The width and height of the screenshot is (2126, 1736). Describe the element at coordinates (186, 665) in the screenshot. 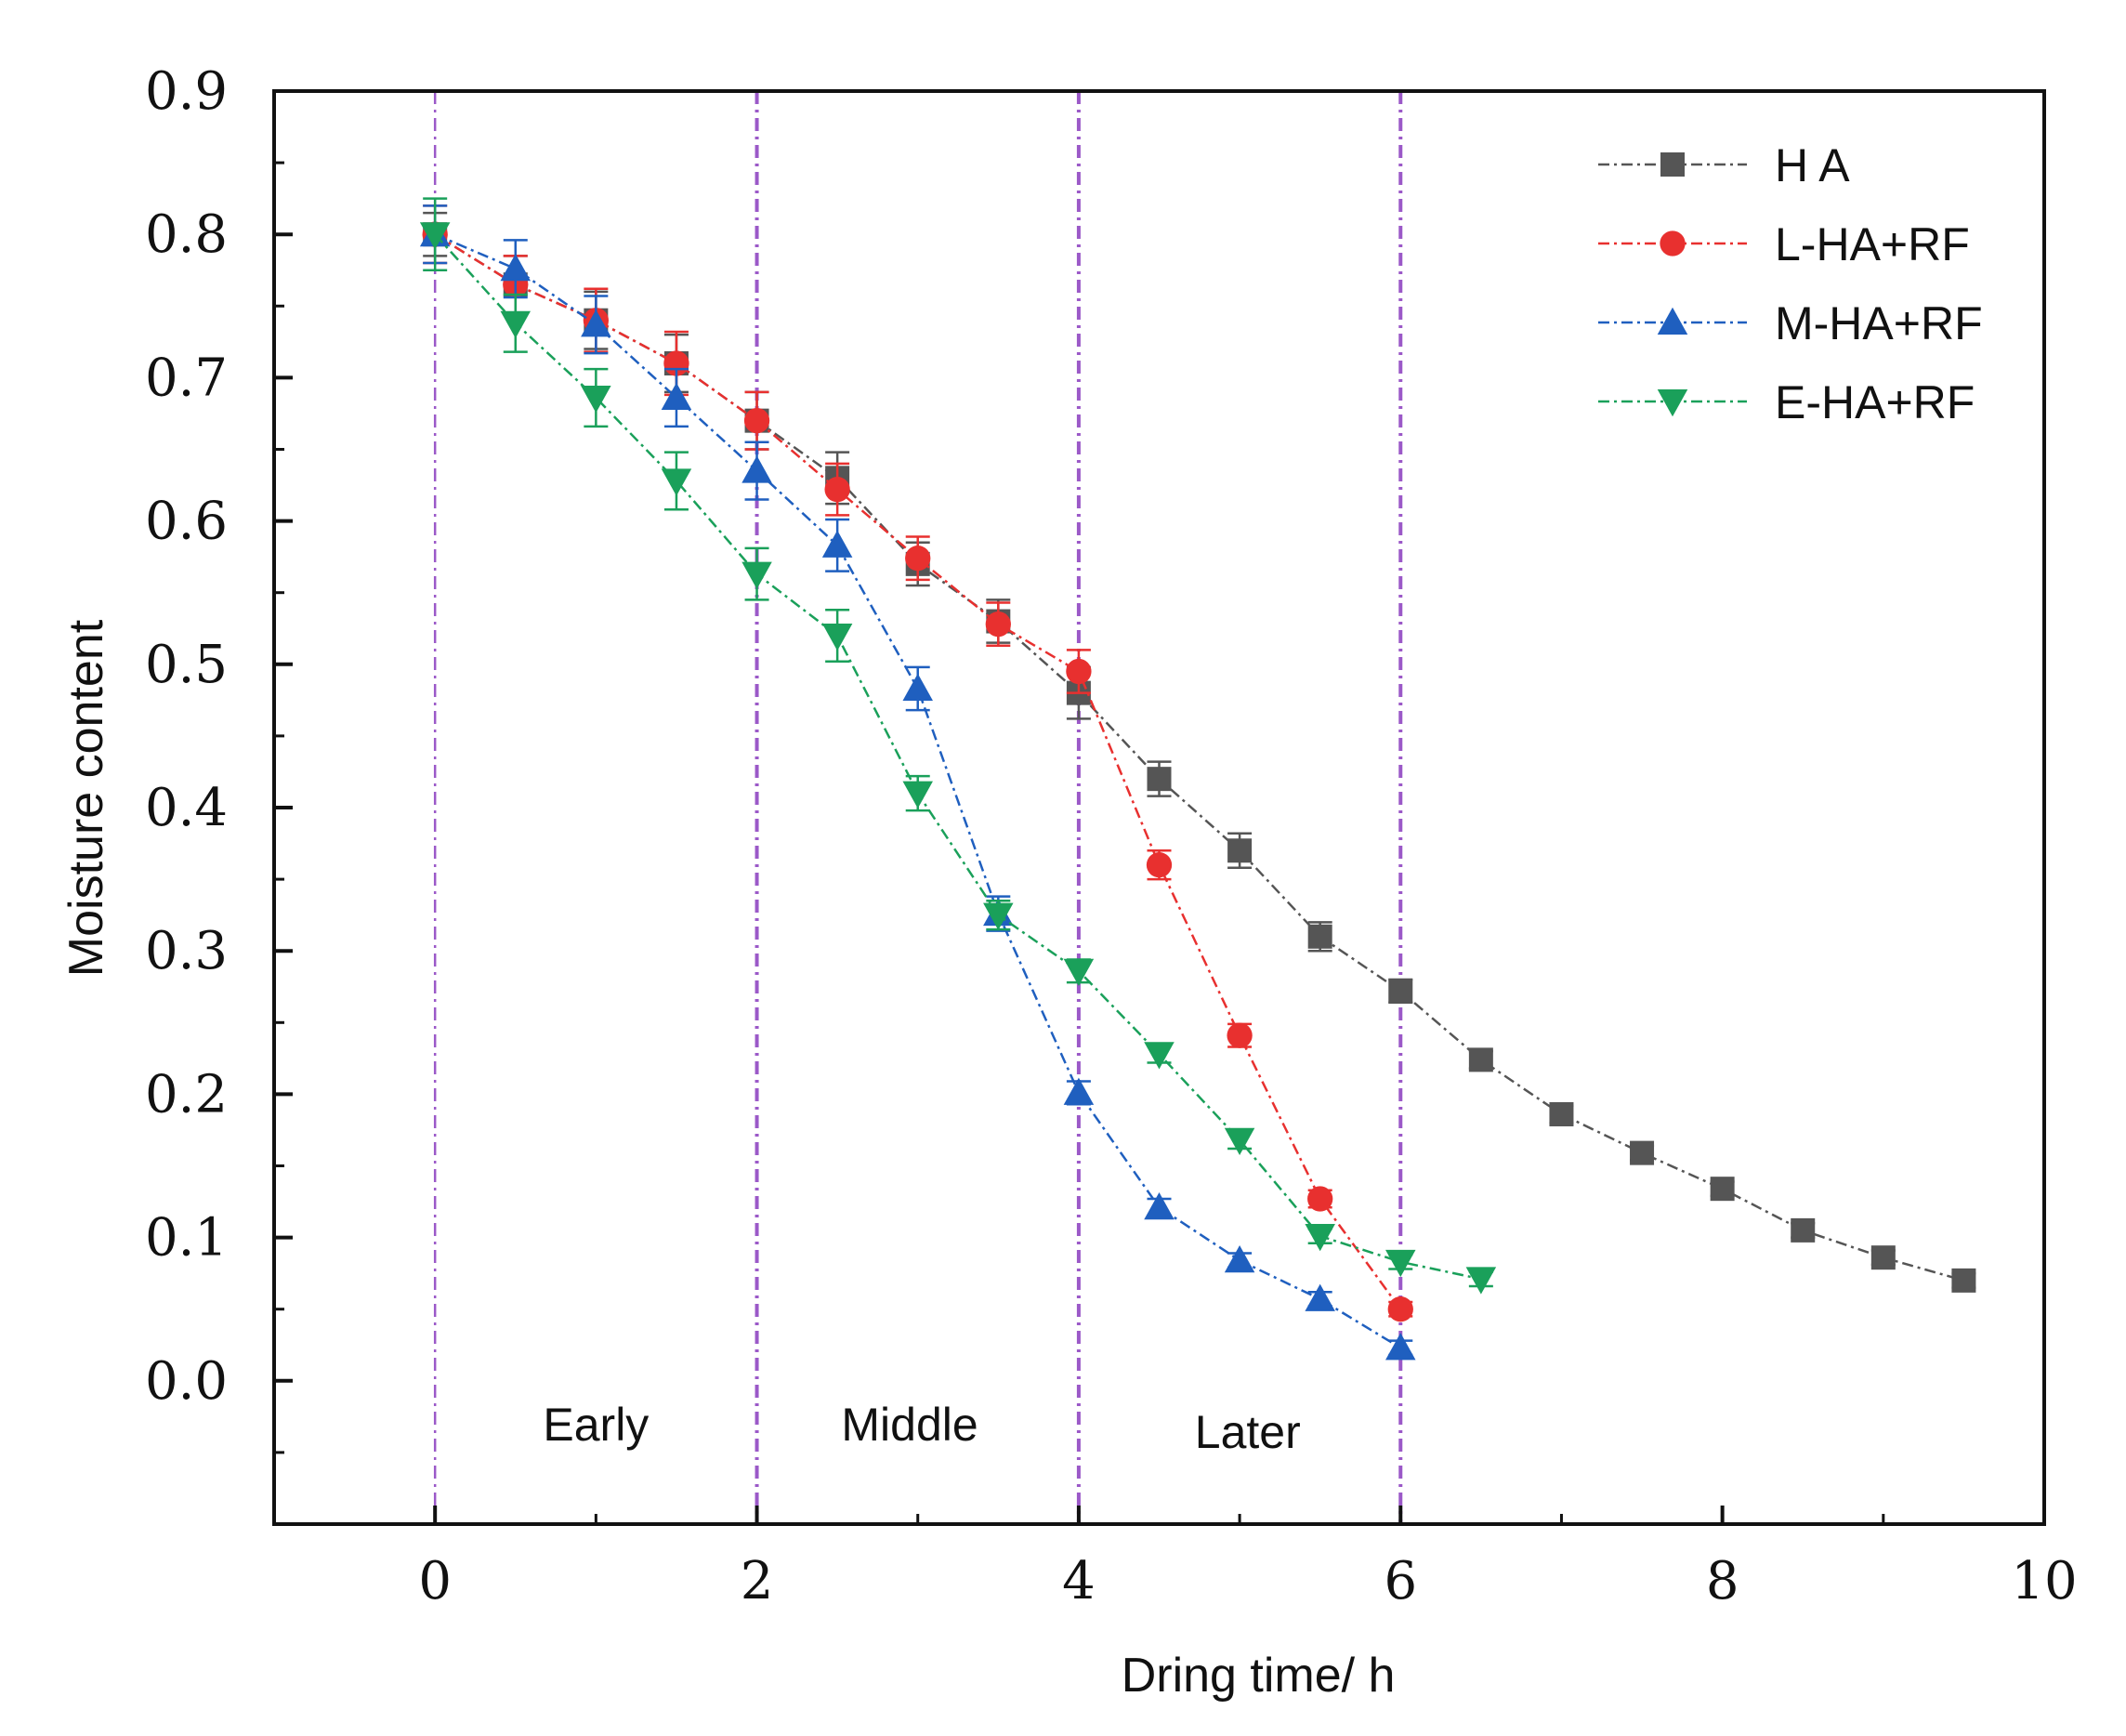

I see `y-tick-label: 0.5` at that location.